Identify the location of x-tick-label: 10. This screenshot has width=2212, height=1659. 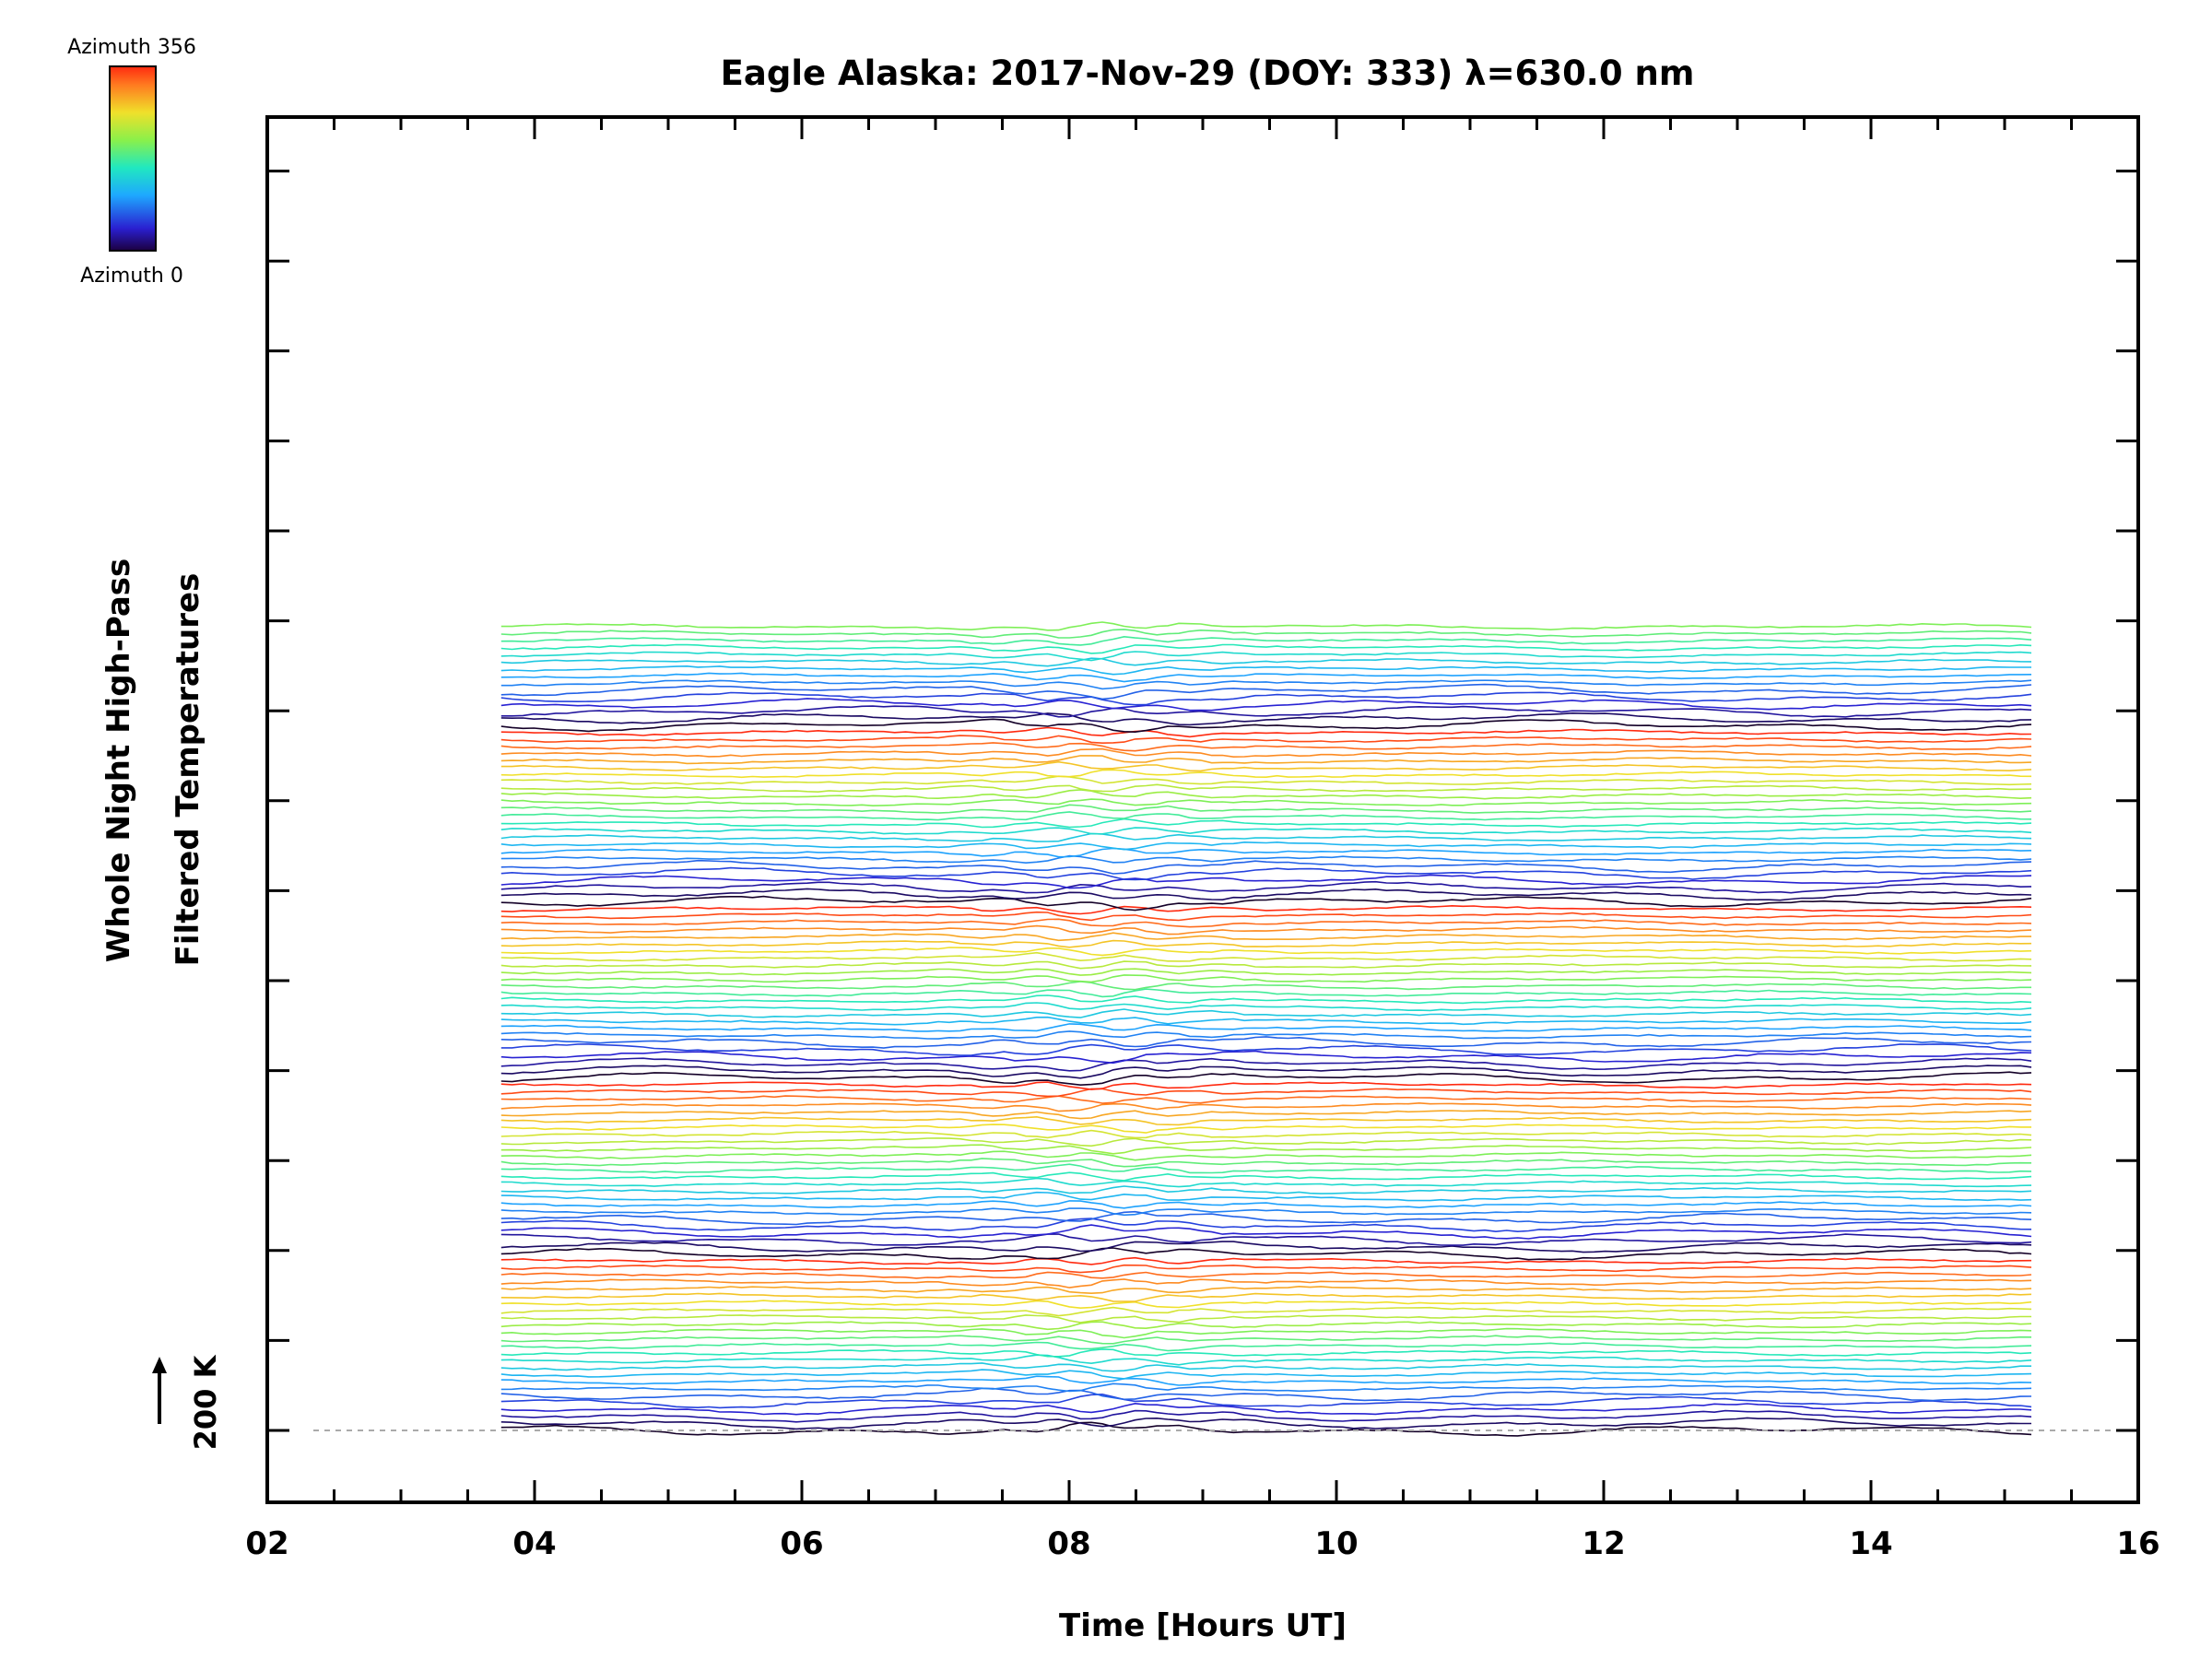
(1336, 1543).